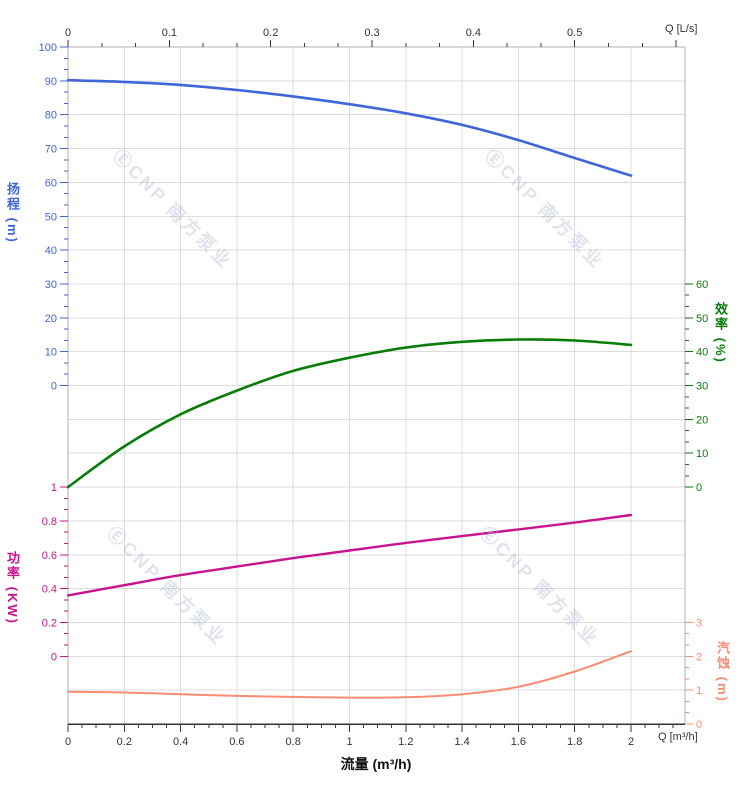 This screenshot has height=797, width=752. Describe the element at coordinates (473, 33) in the screenshot. I see `top-tick-label: 0.4` at that location.